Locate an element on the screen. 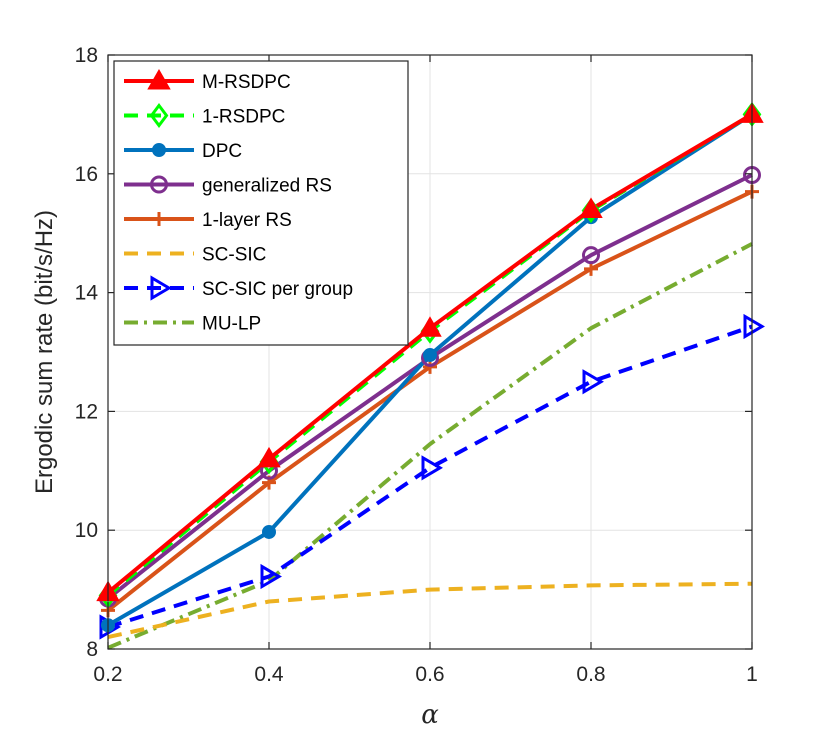 This screenshot has height=734, width=830. y-tick-label: 14 is located at coordinates (87, 293).